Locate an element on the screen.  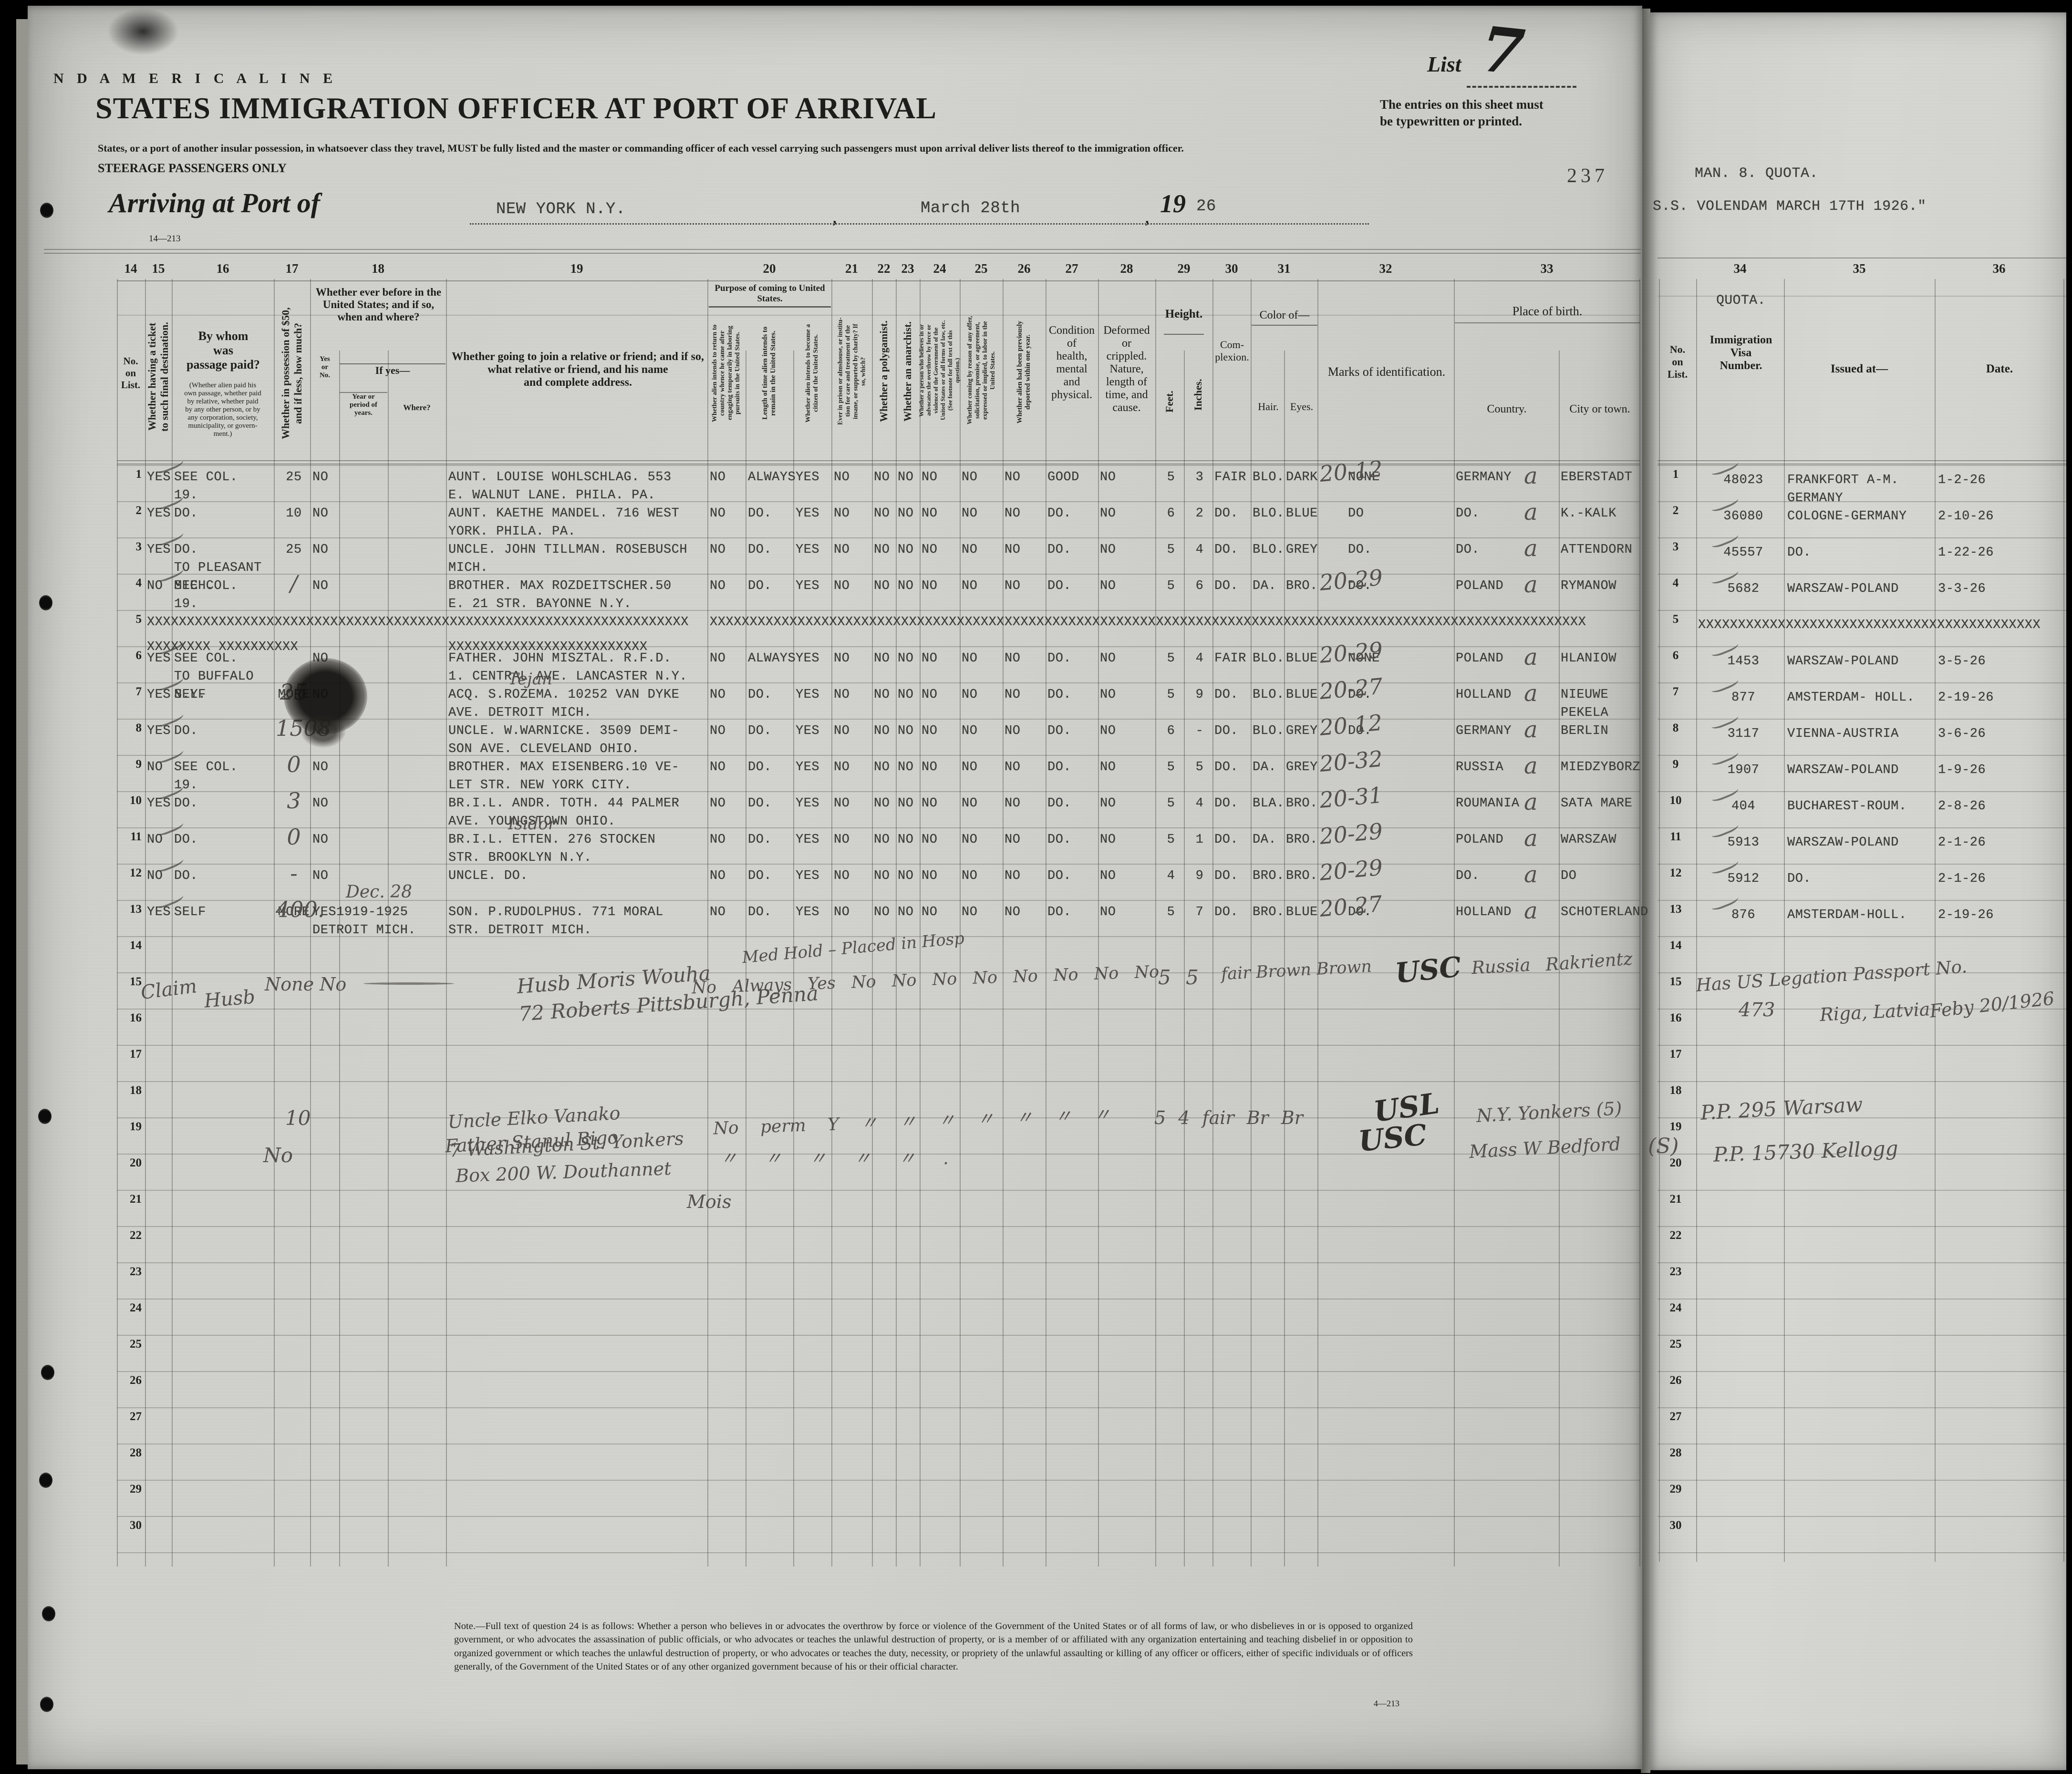
cell-passage-paid: SEE COL. 19. is located at coordinates (206, 776).